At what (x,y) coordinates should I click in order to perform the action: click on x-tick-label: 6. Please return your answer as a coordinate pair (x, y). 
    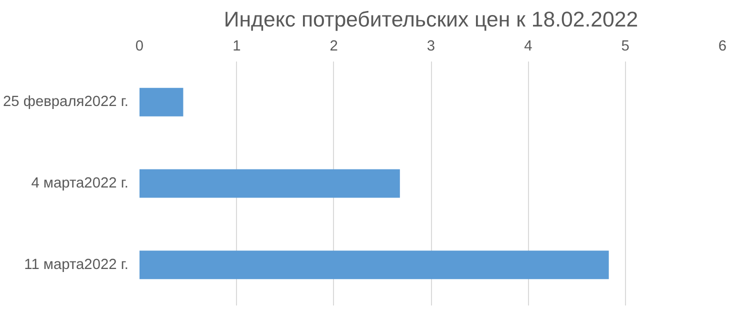
    Looking at the image, I should click on (722, 46).